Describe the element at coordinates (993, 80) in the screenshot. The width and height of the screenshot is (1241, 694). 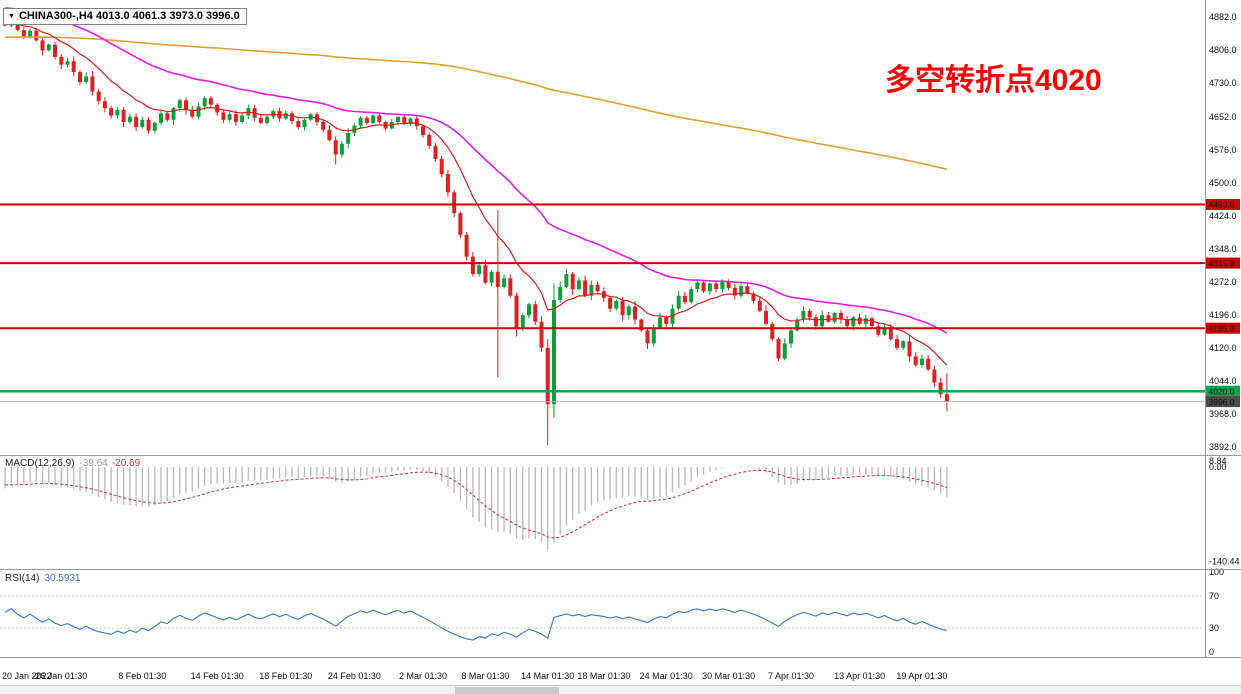
I see `chart-annotation-text: 多空转折点4020` at that location.